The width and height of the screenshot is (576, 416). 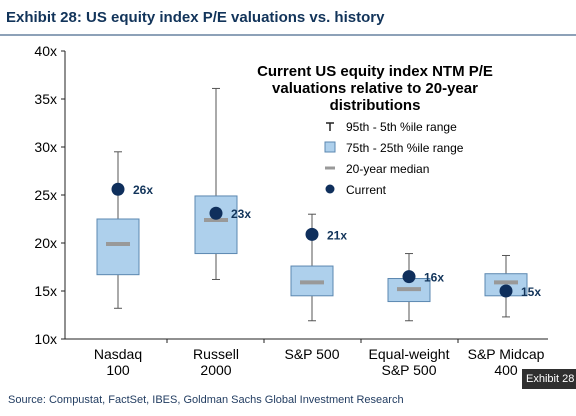 What do you see at coordinates (330, 147) in the screenshot?
I see `legend-box-symbol` at bounding box center [330, 147].